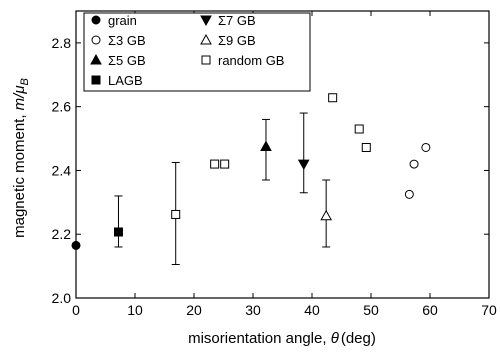 The height and width of the screenshot is (356, 500). I want to click on legend-label-sigma5-gb: Σ5 GB, so click(127, 60).